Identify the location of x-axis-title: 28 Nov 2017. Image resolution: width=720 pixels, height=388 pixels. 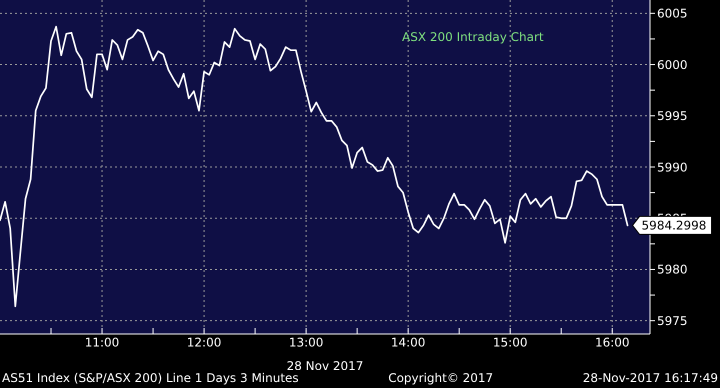
(325, 366).